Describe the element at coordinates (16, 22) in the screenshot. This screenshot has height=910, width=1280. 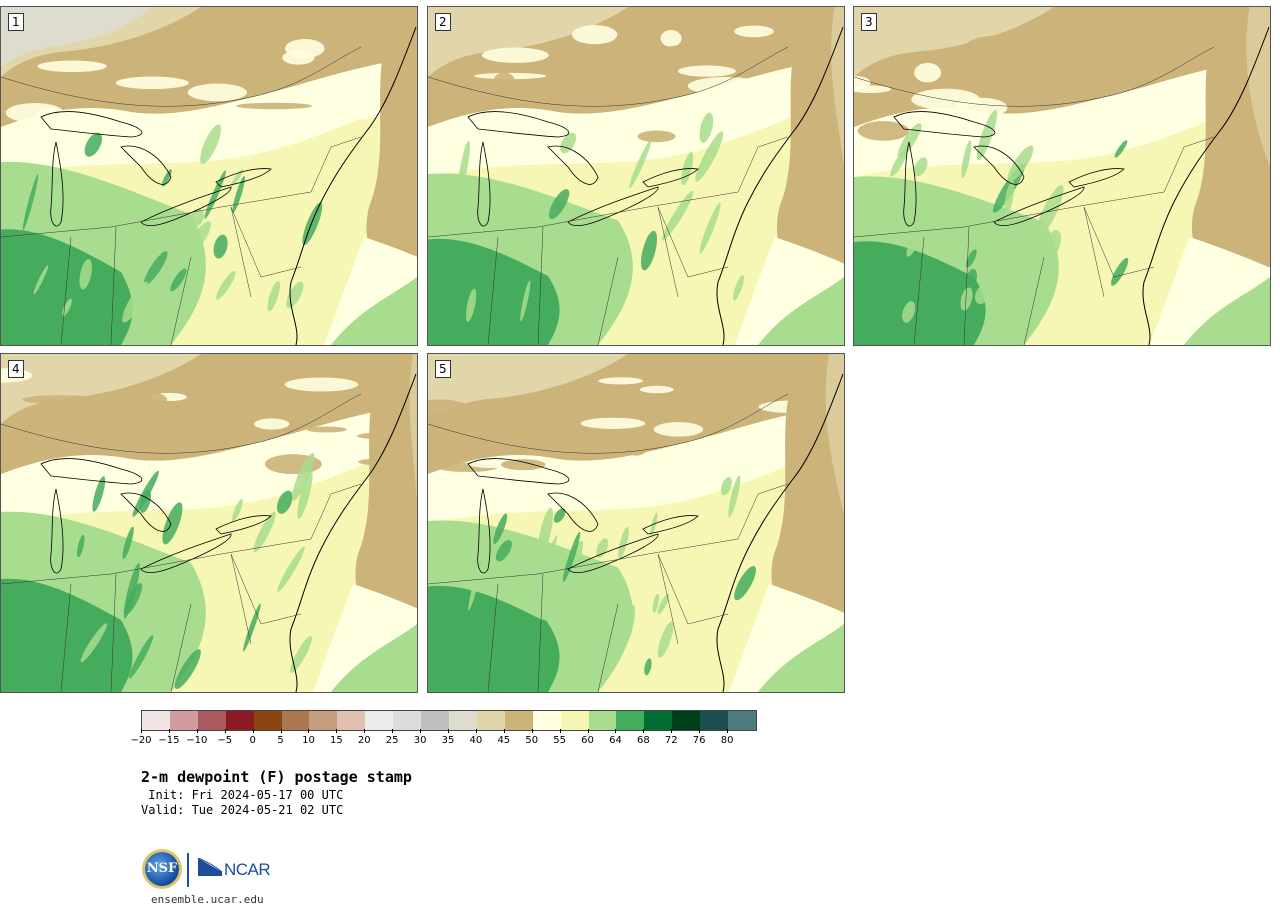
I see `panel-number-label: 1` at that location.